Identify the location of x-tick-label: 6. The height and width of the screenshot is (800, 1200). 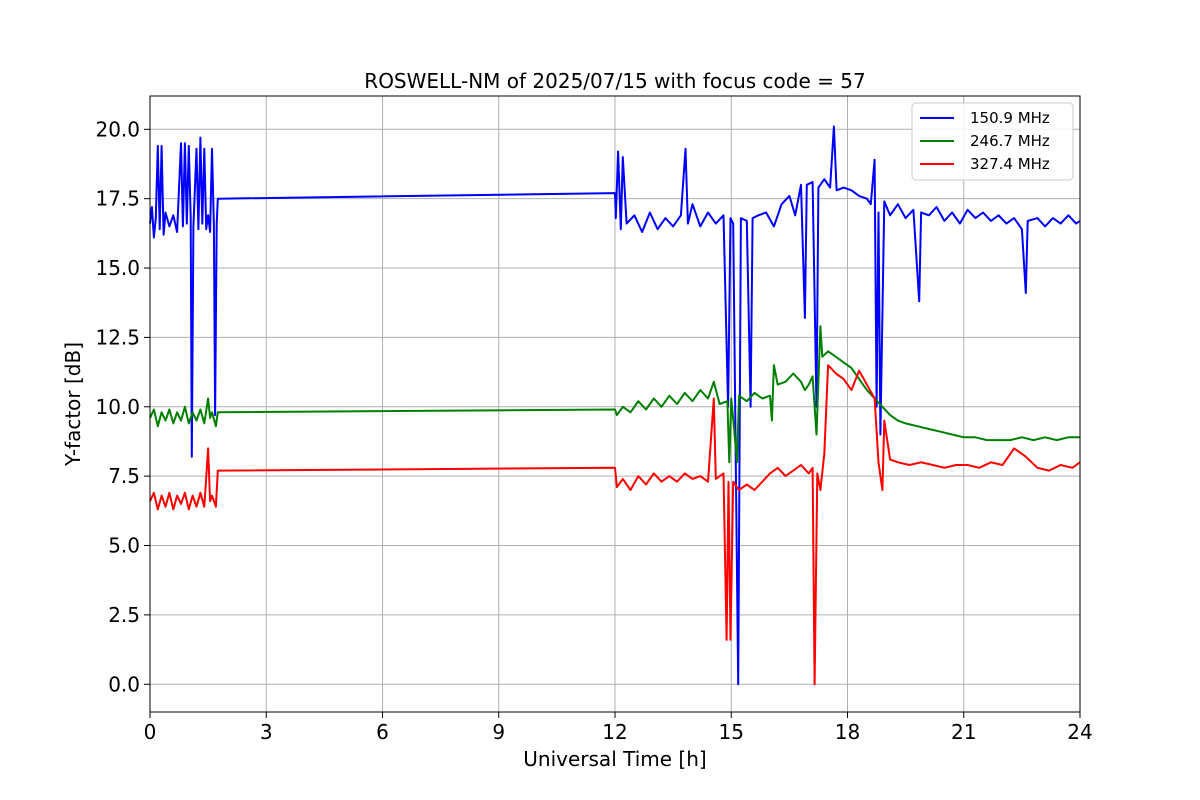
(382, 732).